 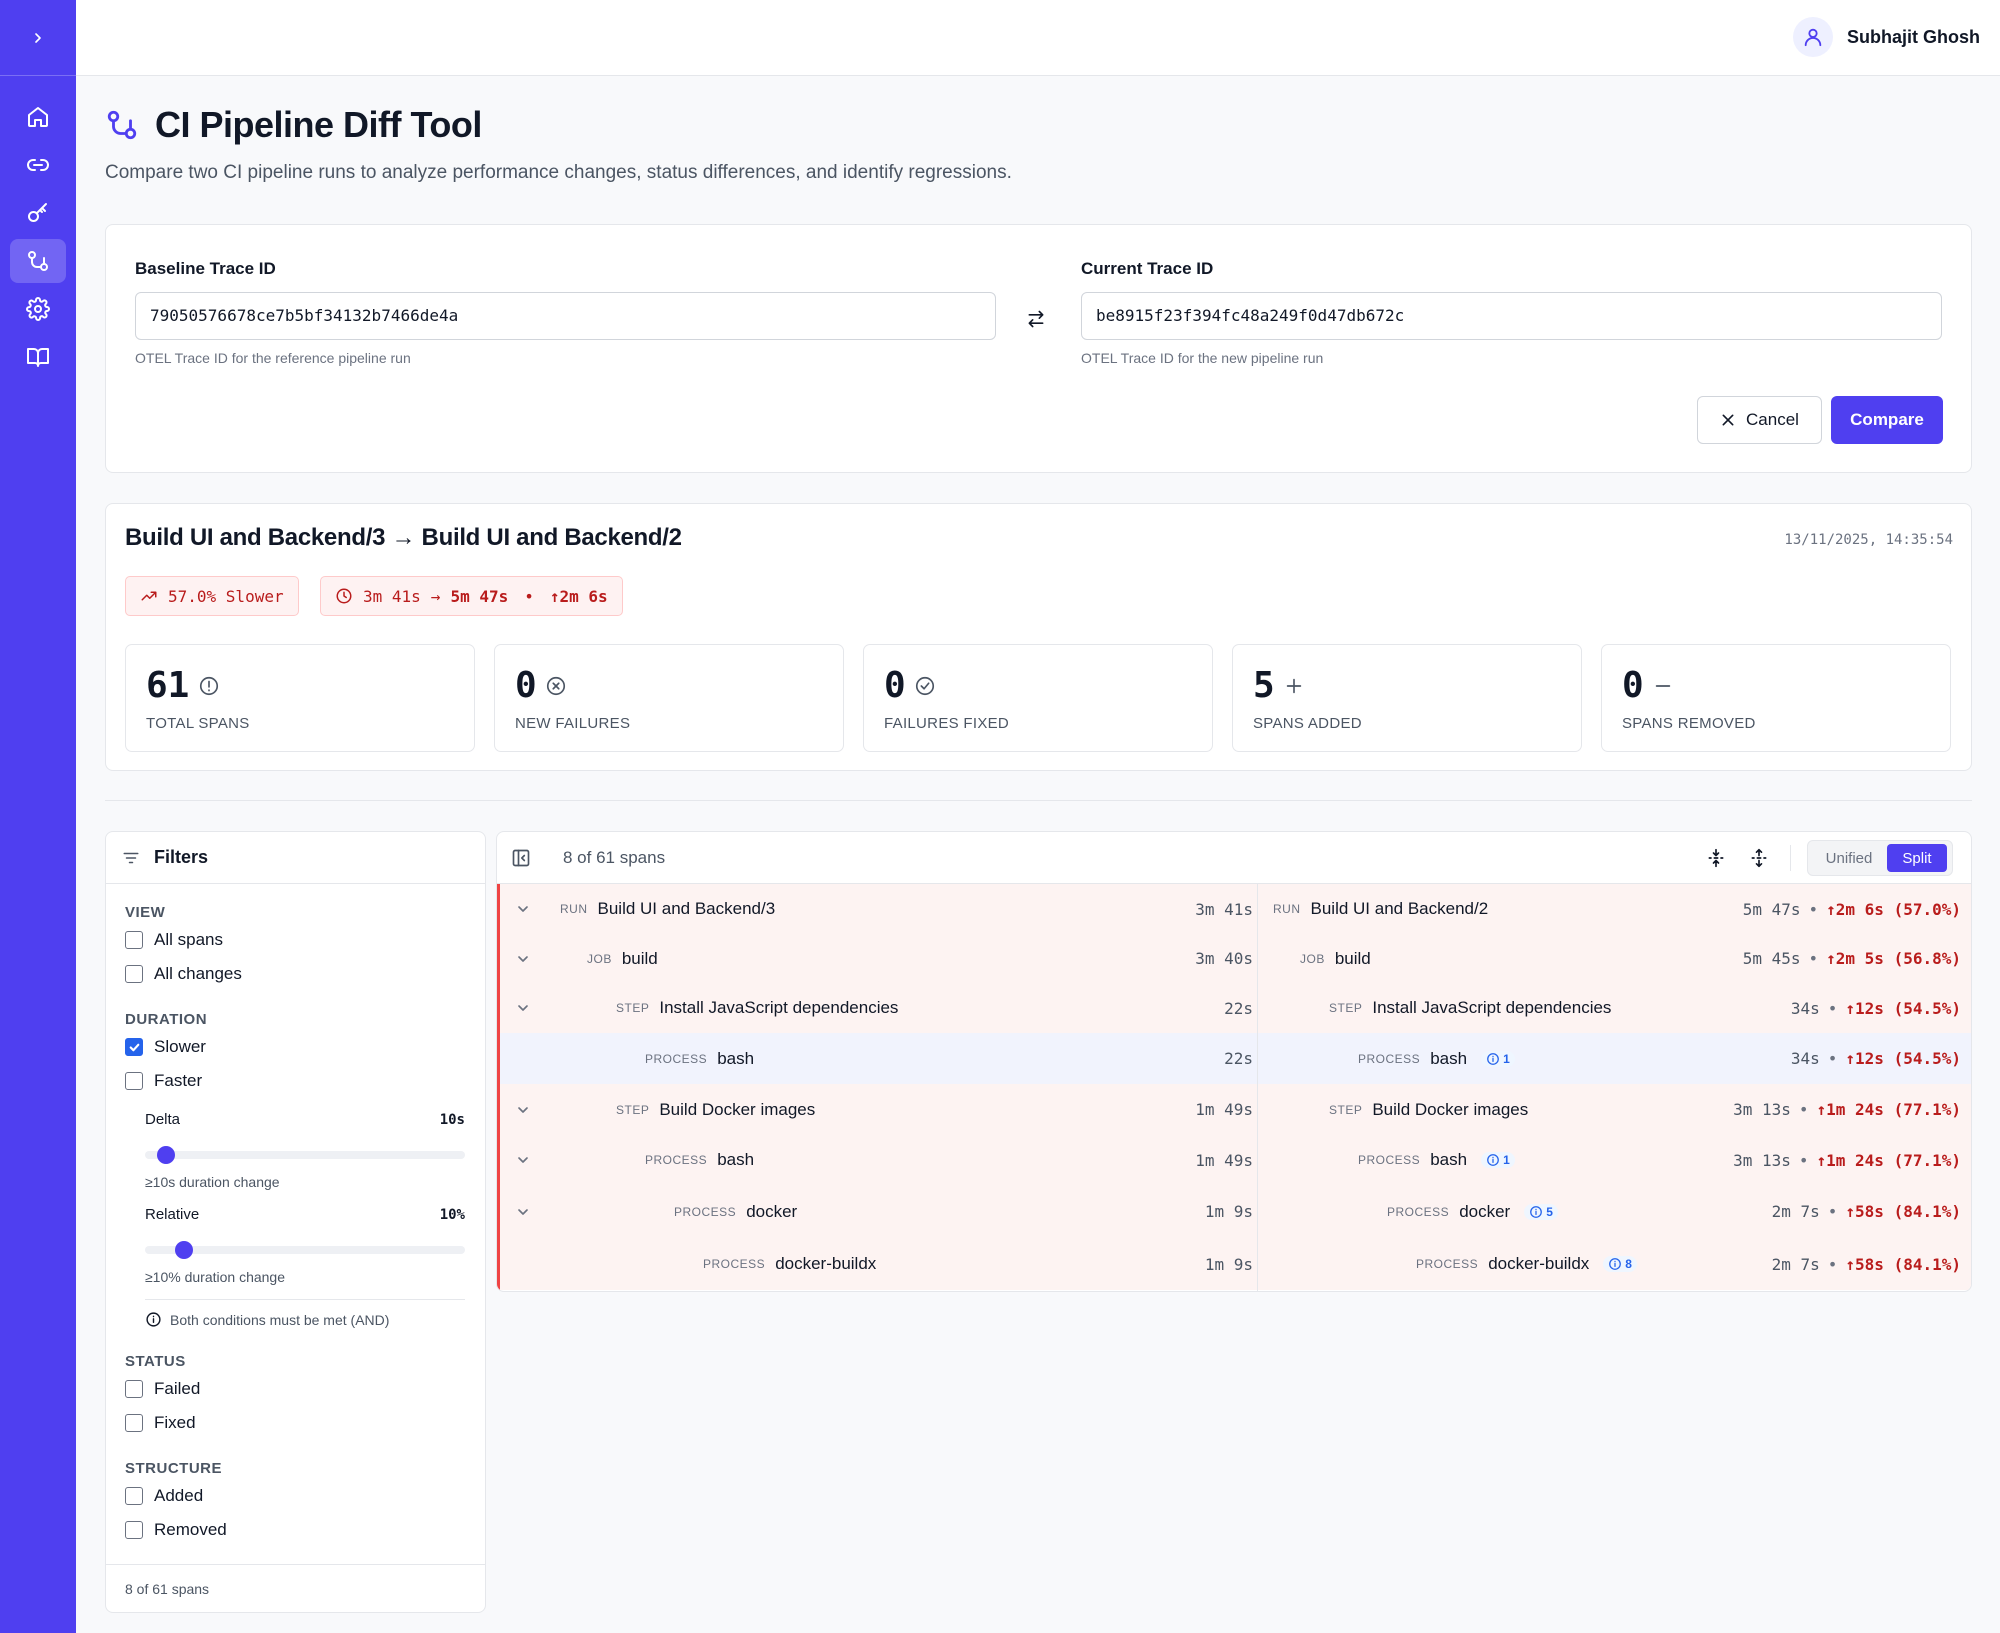 What do you see at coordinates (1795, 1264) in the screenshot?
I see `right-duration: 2m 7s` at bounding box center [1795, 1264].